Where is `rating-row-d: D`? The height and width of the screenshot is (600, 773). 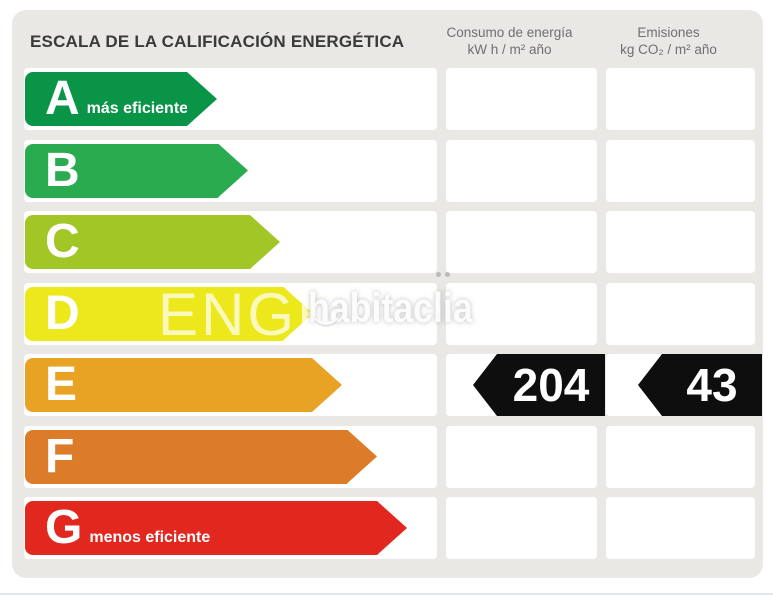
rating-row-d: D is located at coordinates (389, 313).